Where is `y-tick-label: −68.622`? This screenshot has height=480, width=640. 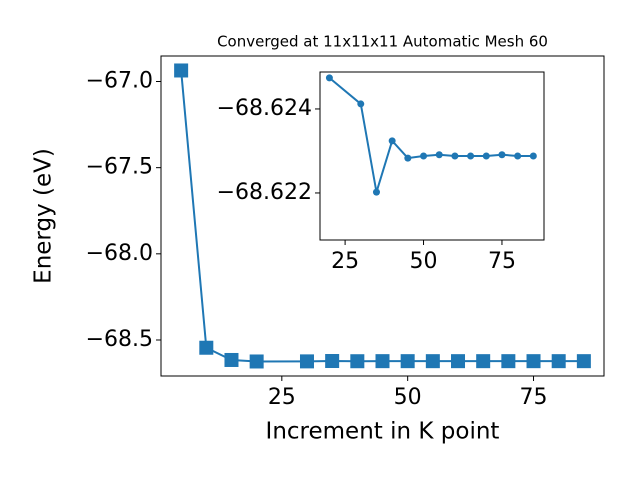
y-tick-label: −68.622 is located at coordinates (264, 192).